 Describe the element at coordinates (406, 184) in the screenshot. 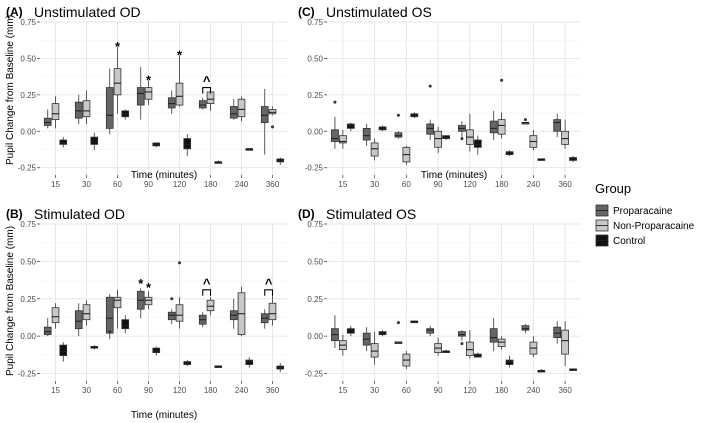

I see `x-tick-label: 60` at that location.